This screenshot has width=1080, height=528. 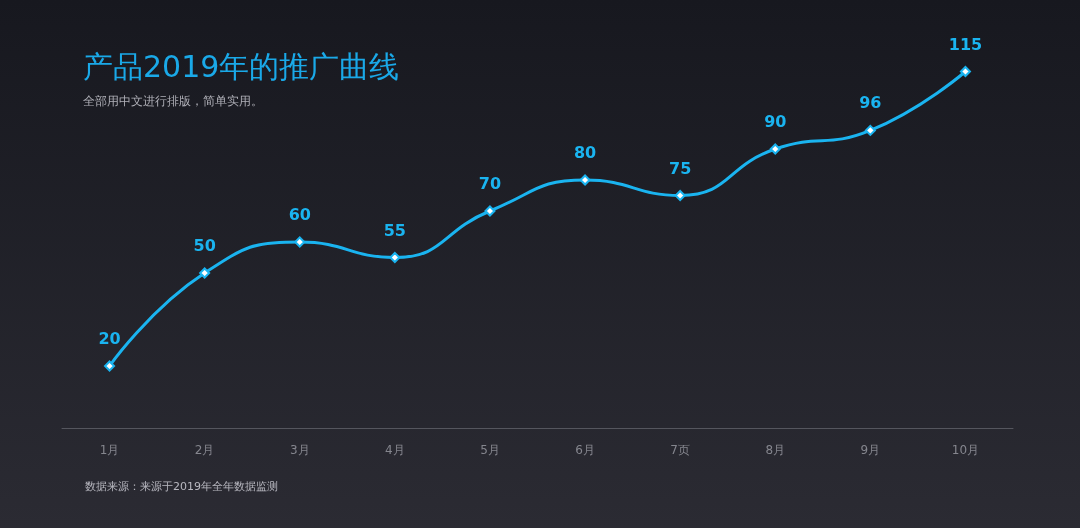 What do you see at coordinates (870, 450) in the screenshot?
I see `x-tick-label: 9月` at bounding box center [870, 450].